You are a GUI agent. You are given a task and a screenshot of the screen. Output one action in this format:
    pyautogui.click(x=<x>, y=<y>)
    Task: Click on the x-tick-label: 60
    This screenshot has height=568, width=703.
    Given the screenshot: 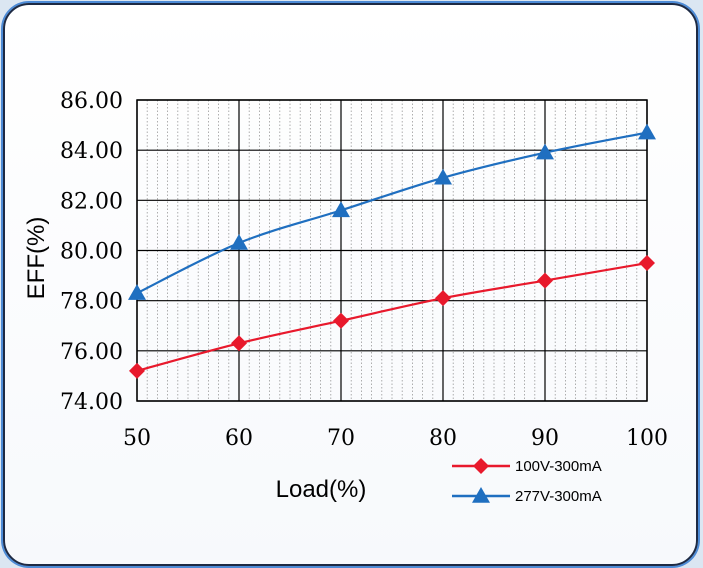 What is the action you would take?
    pyautogui.click(x=239, y=438)
    